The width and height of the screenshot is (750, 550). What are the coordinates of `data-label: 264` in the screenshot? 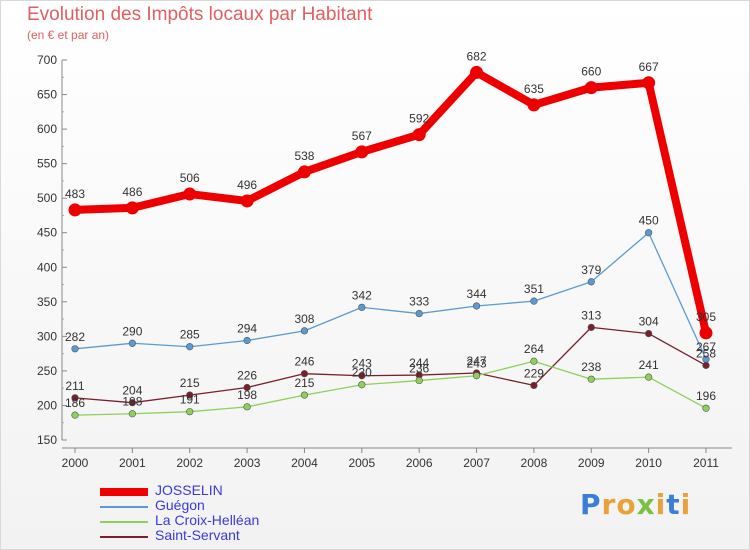 It's located at (534, 349).